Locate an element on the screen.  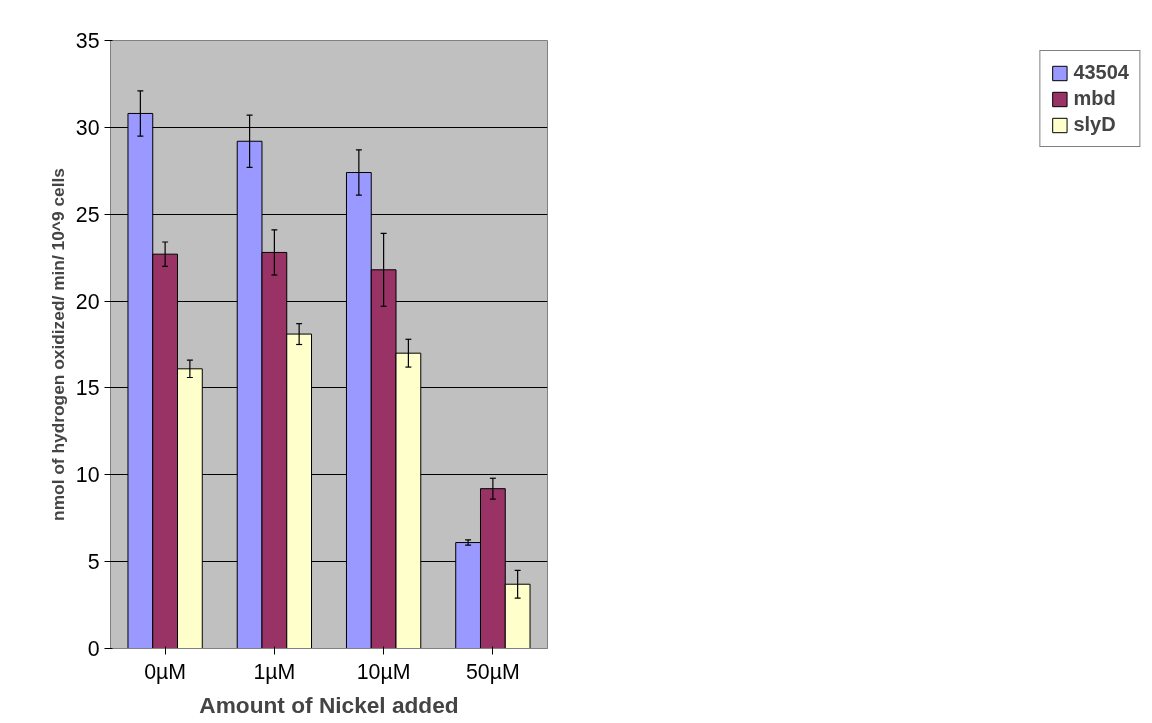
legend-label: 43504 is located at coordinates (1101, 72).